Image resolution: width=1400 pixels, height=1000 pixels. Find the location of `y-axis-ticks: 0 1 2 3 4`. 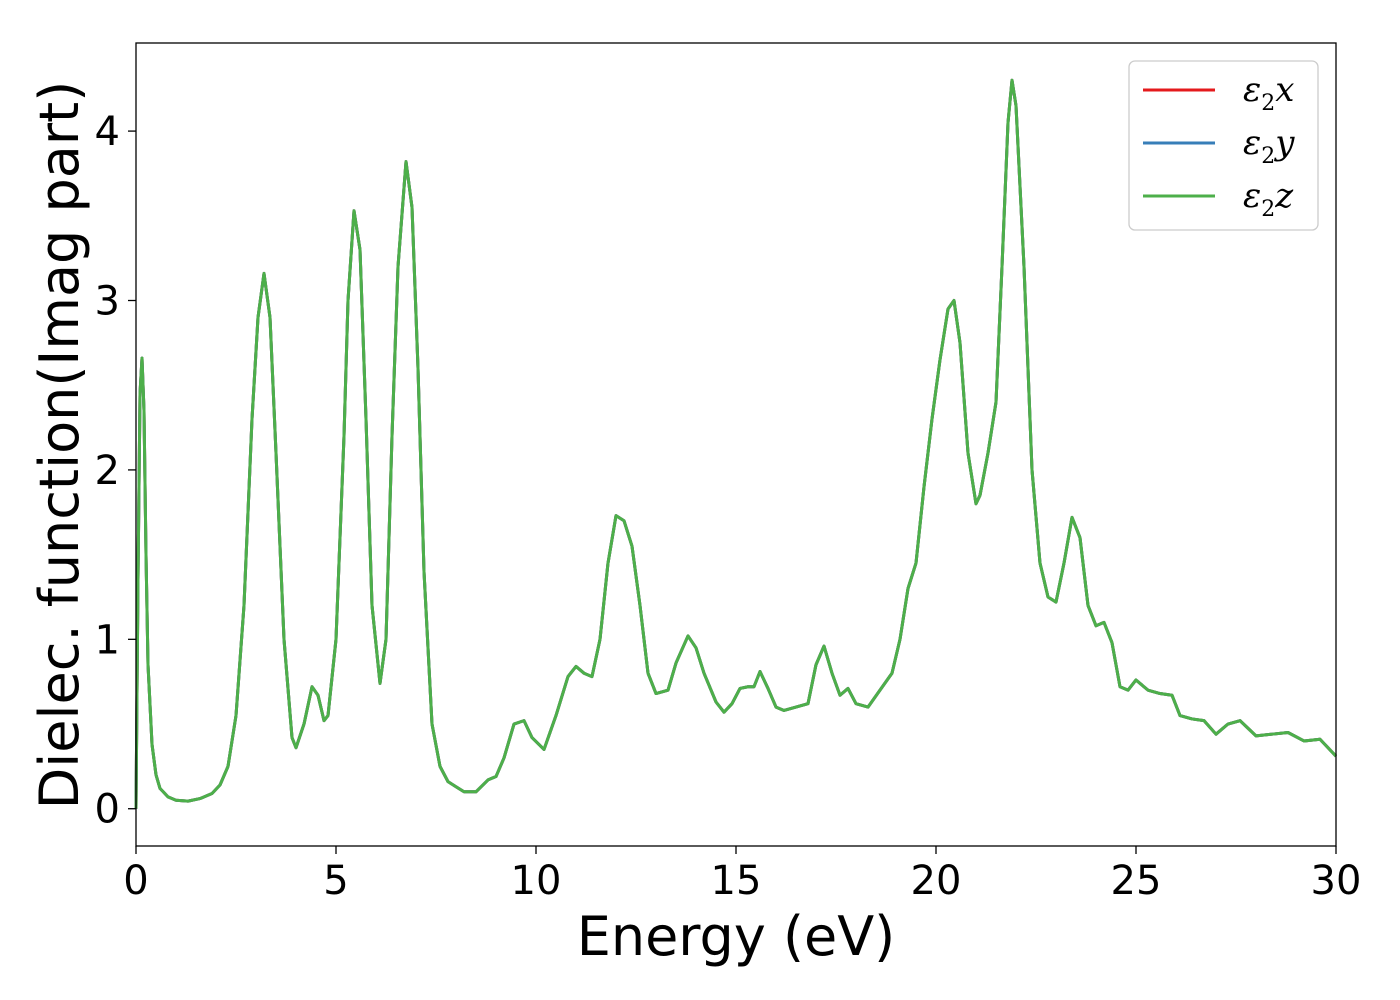

y-axis-ticks: 0 1 2 3 4 is located at coordinates (115, 471).